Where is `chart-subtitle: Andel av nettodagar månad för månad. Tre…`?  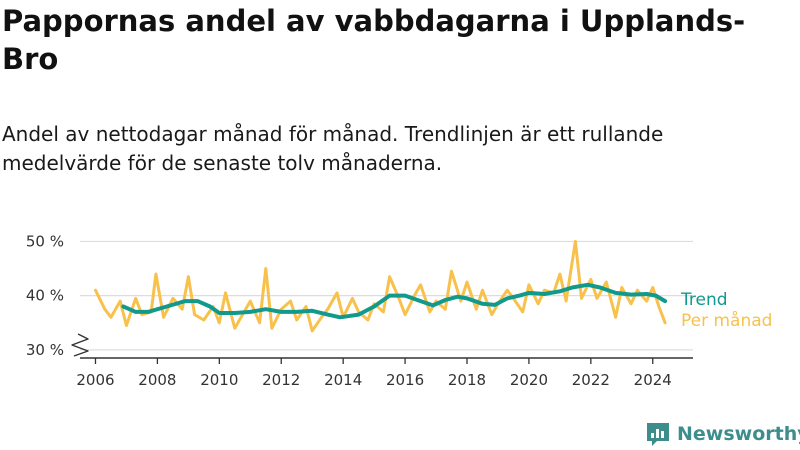
chart-subtitle: Andel av nettodagar månad för månad. Tre… is located at coordinates (333, 148).